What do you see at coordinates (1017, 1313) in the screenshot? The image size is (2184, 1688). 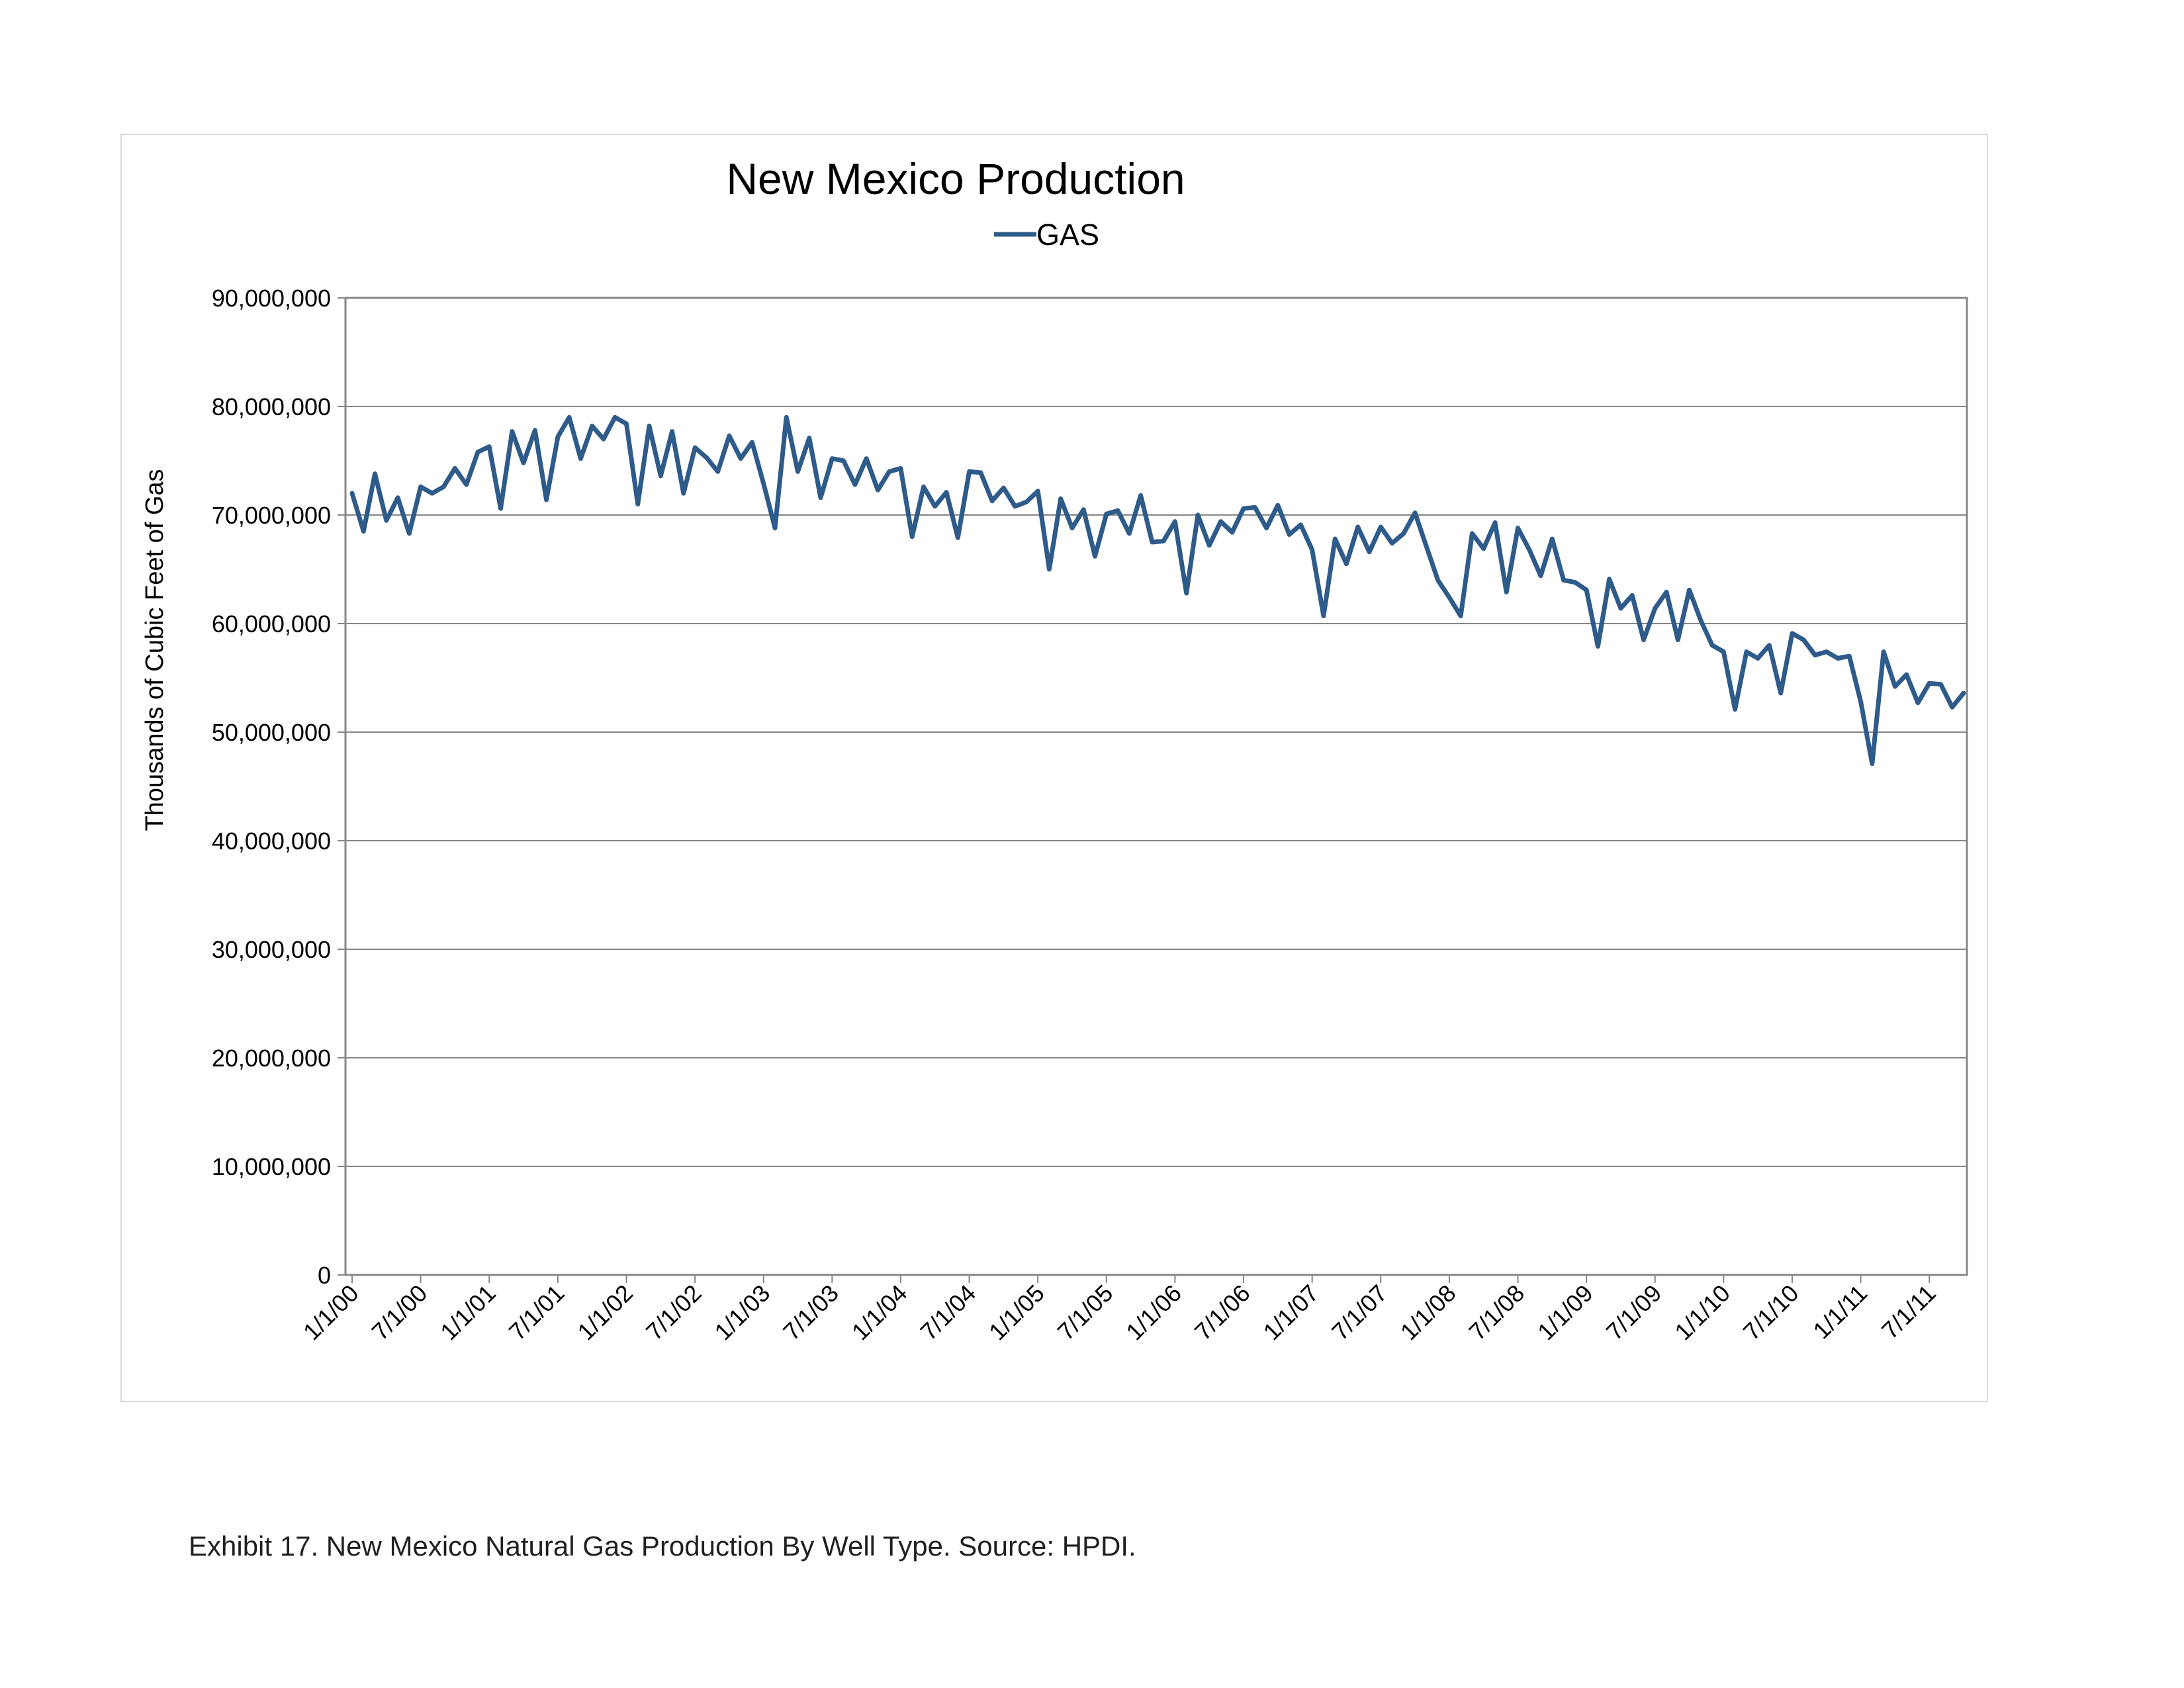 I see `x-tick-label: 1/1/05` at bounding box center [1017, 1313].